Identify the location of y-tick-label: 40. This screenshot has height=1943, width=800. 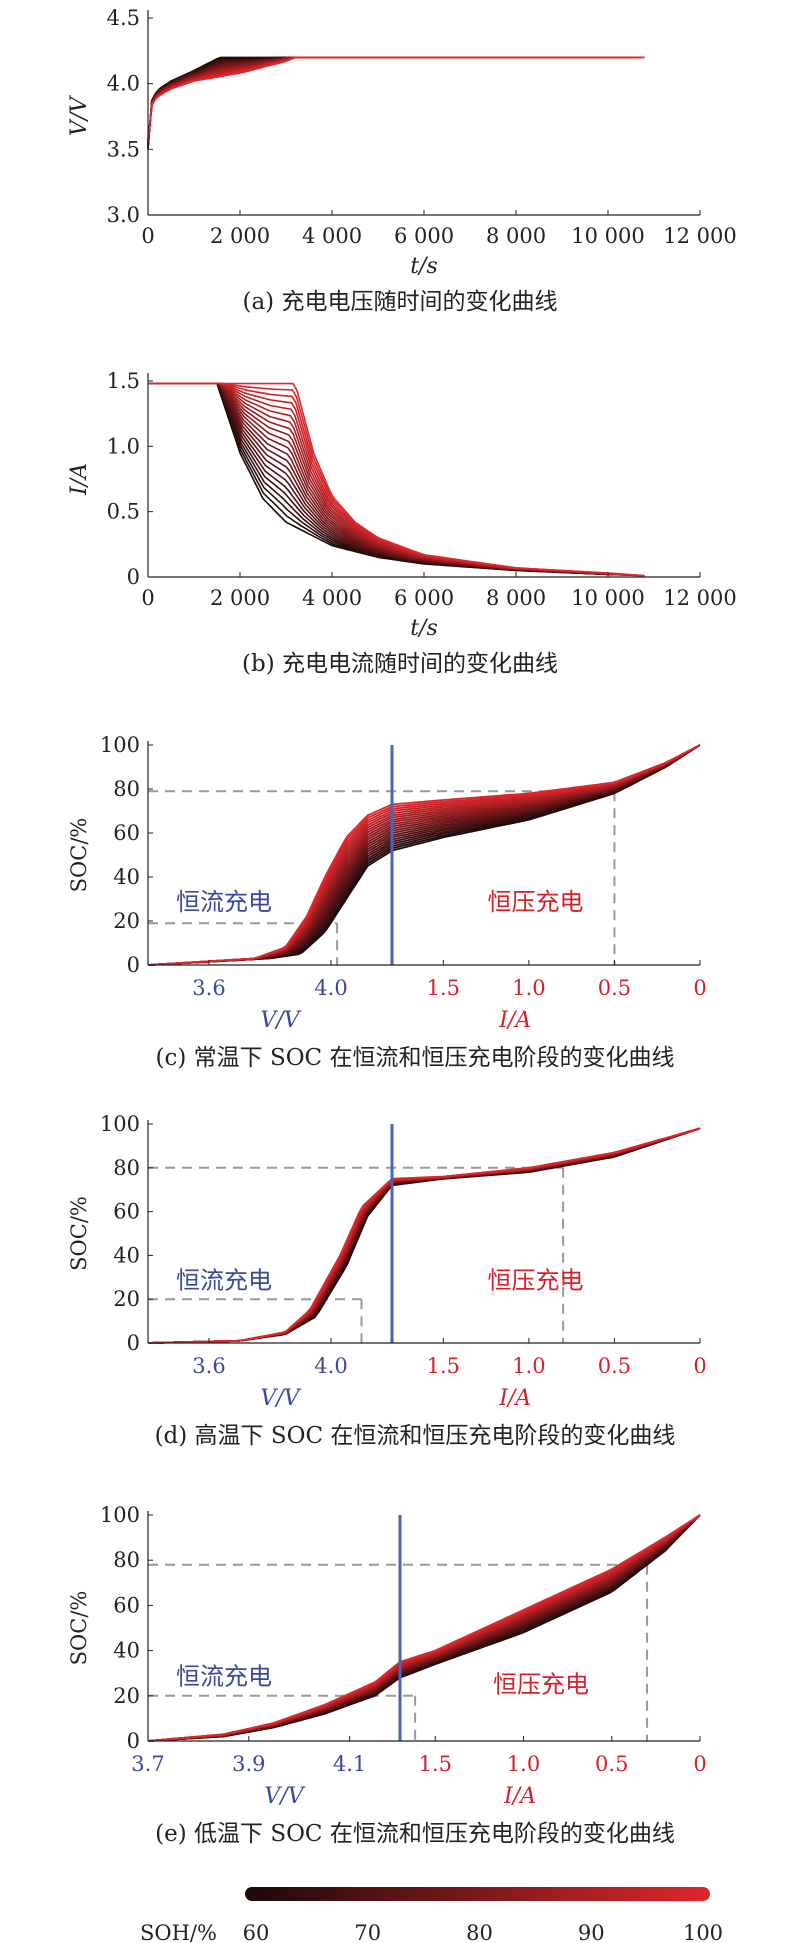
(126, 1255).